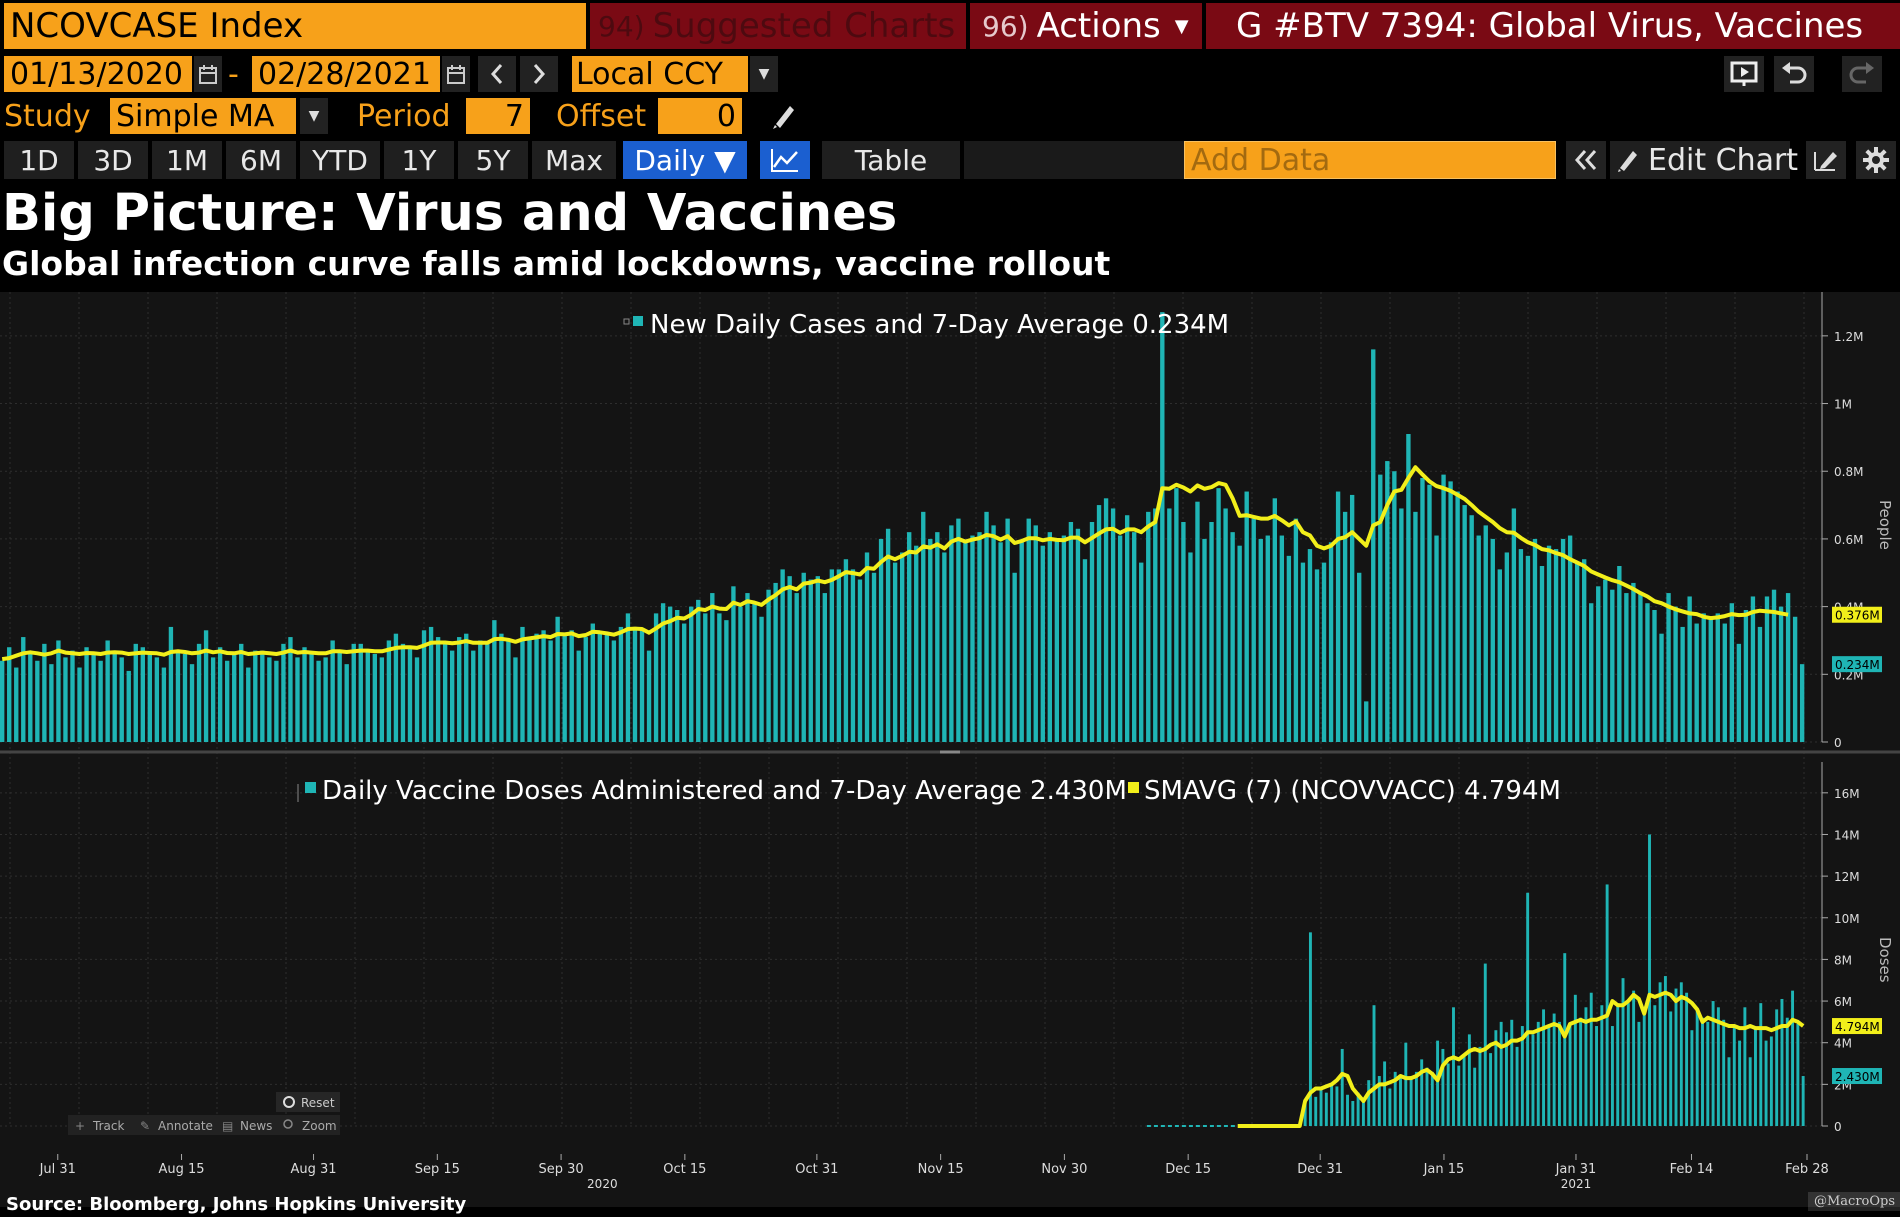 The image size is (1900, 1217). I want to click on end-date-field: 02/28/2021, so click(346, 74).